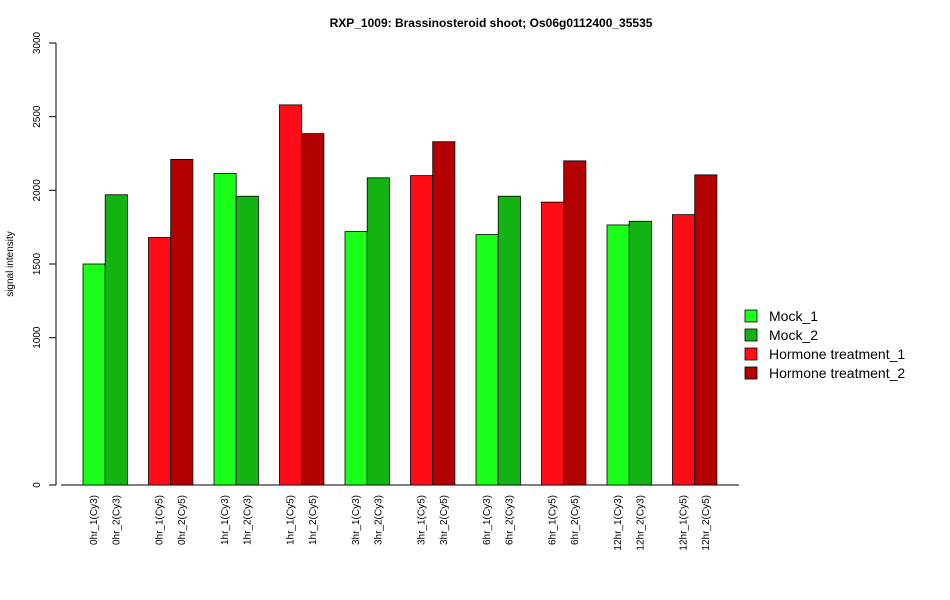 Image resolution: width=950 pixels, height=600 pixels. I want to click on x-tick-label: 12hr_2(Cy5), so click(706, 523).